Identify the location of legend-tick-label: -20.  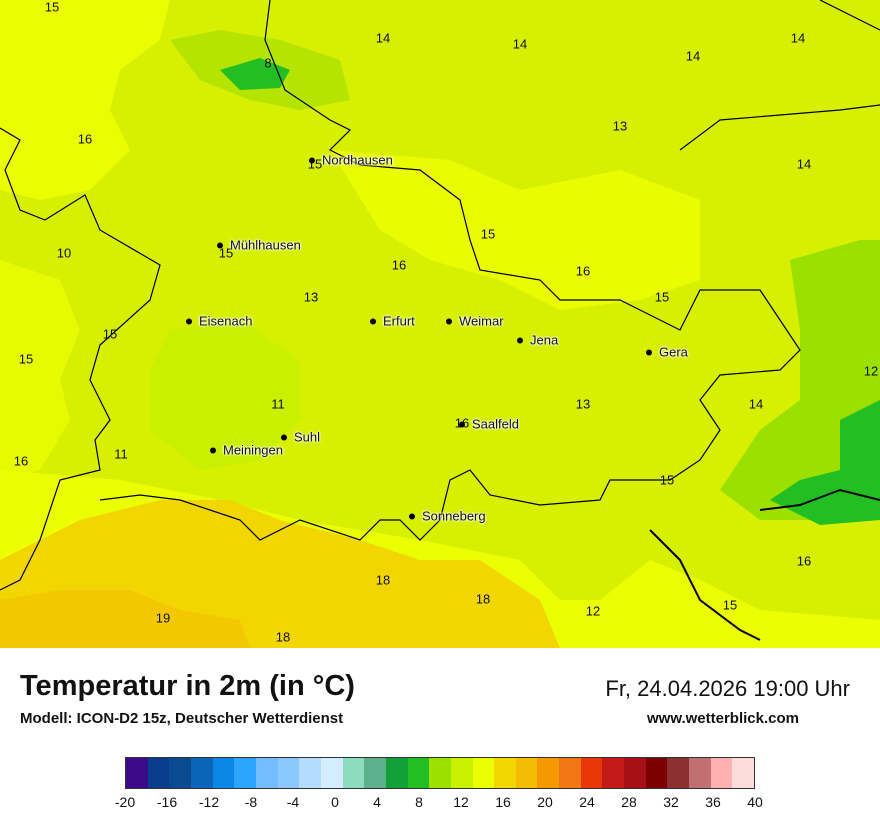
(125, 802).